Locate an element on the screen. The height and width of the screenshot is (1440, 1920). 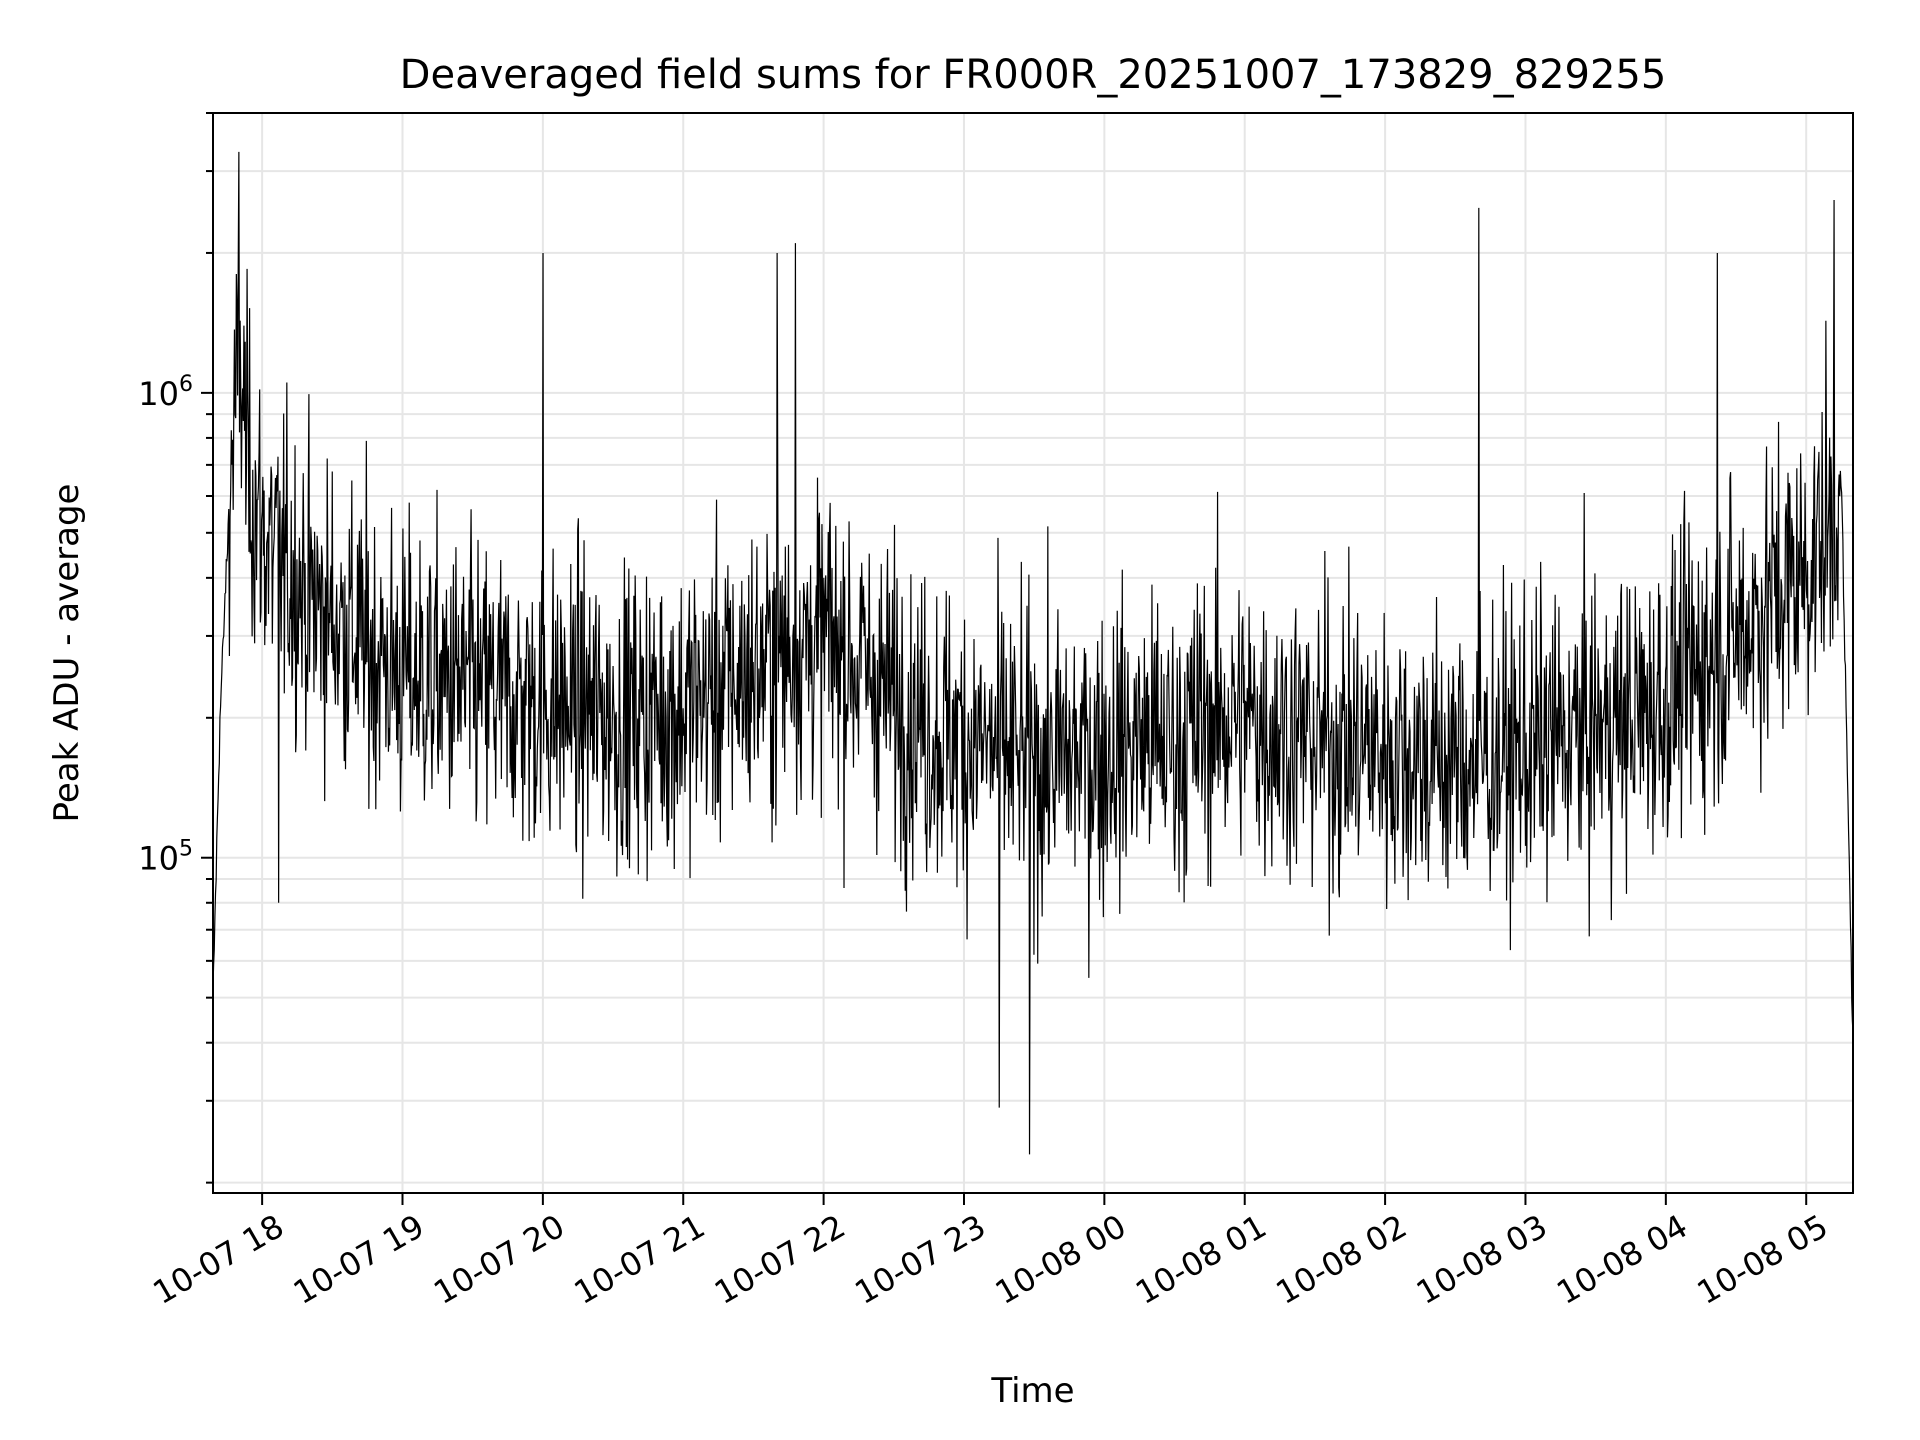
y-axis-title: Peak ADU - average is located at coordinates (67, 653).